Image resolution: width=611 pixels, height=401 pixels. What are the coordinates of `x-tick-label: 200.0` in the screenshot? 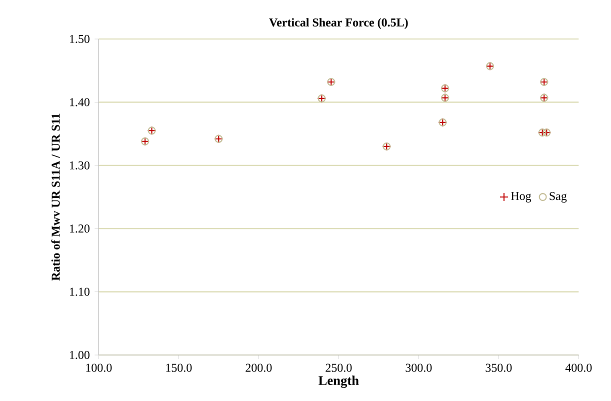 It's located at (259, 368).